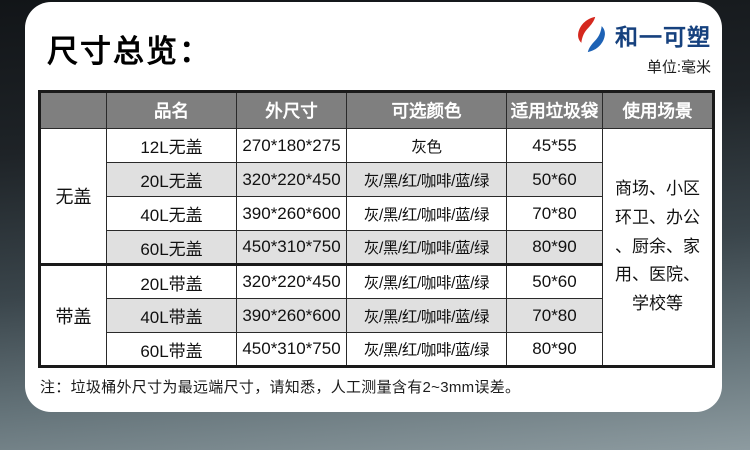 The height and width of the screenshot is (450, 750). What do you see at coordinates (73, 110) in the screenshot?
I see `corner-header-cell` at bounding box center [73, 110].